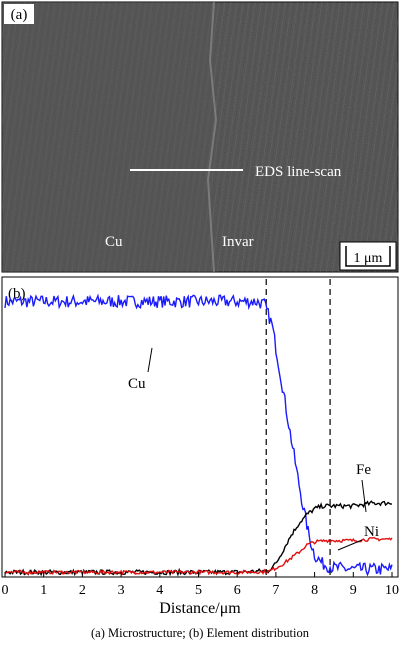  Describe the element at coordinates (371, 532) in the screenshot. I see `series-label-ni: Ni` at that location.